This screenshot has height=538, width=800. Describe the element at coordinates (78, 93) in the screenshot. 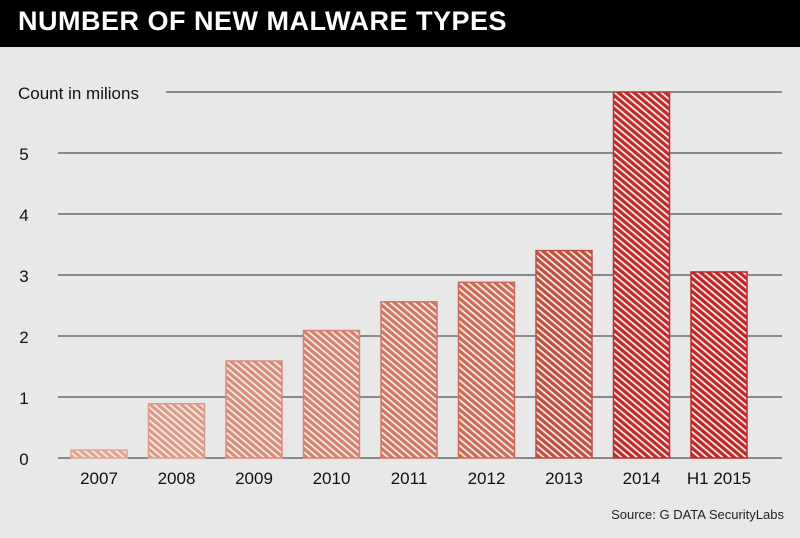

I see `y-axis-label: Count in milions` at that location.